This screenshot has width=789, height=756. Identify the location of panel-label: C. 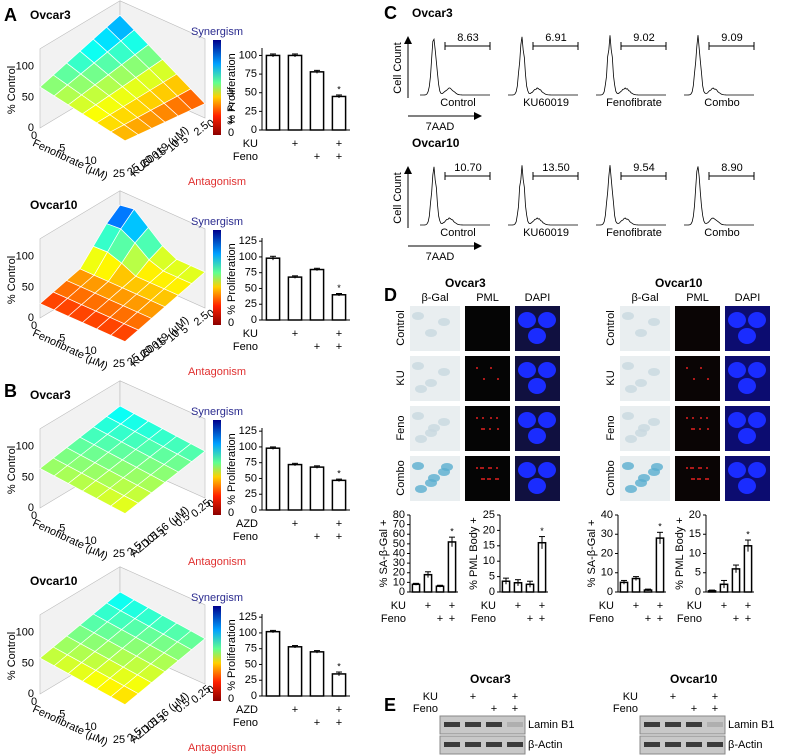
(390, 13).